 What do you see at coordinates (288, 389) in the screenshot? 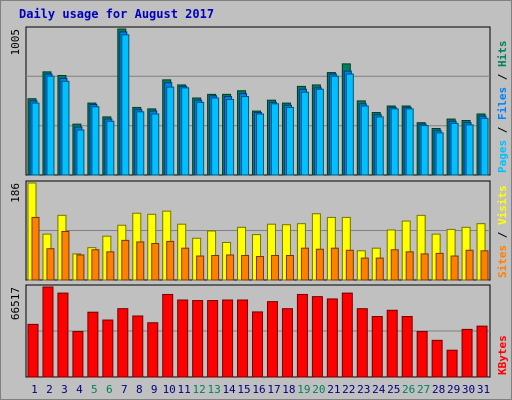
I see `day-label-18: 18` at bounding box center [288, 389].